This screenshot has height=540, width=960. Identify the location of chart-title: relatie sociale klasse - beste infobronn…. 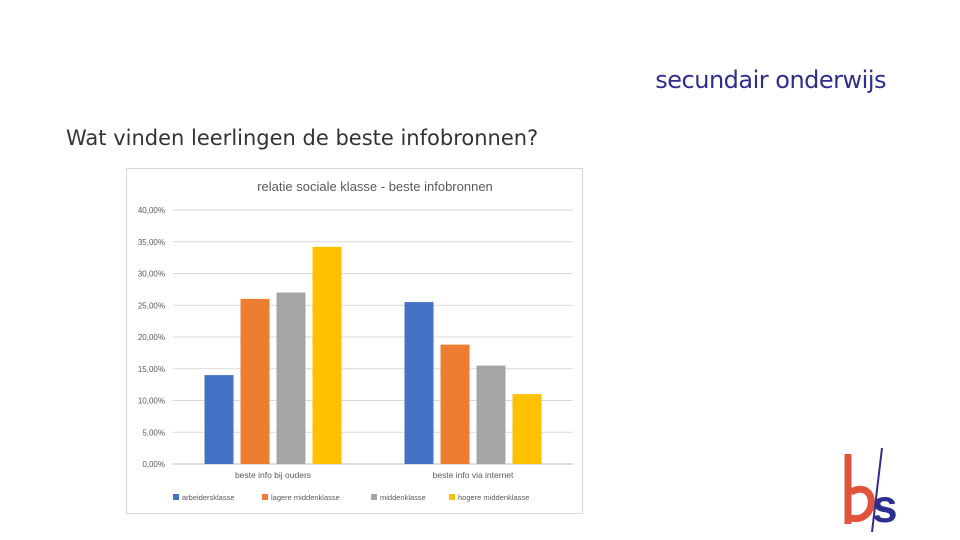
(375, 186).